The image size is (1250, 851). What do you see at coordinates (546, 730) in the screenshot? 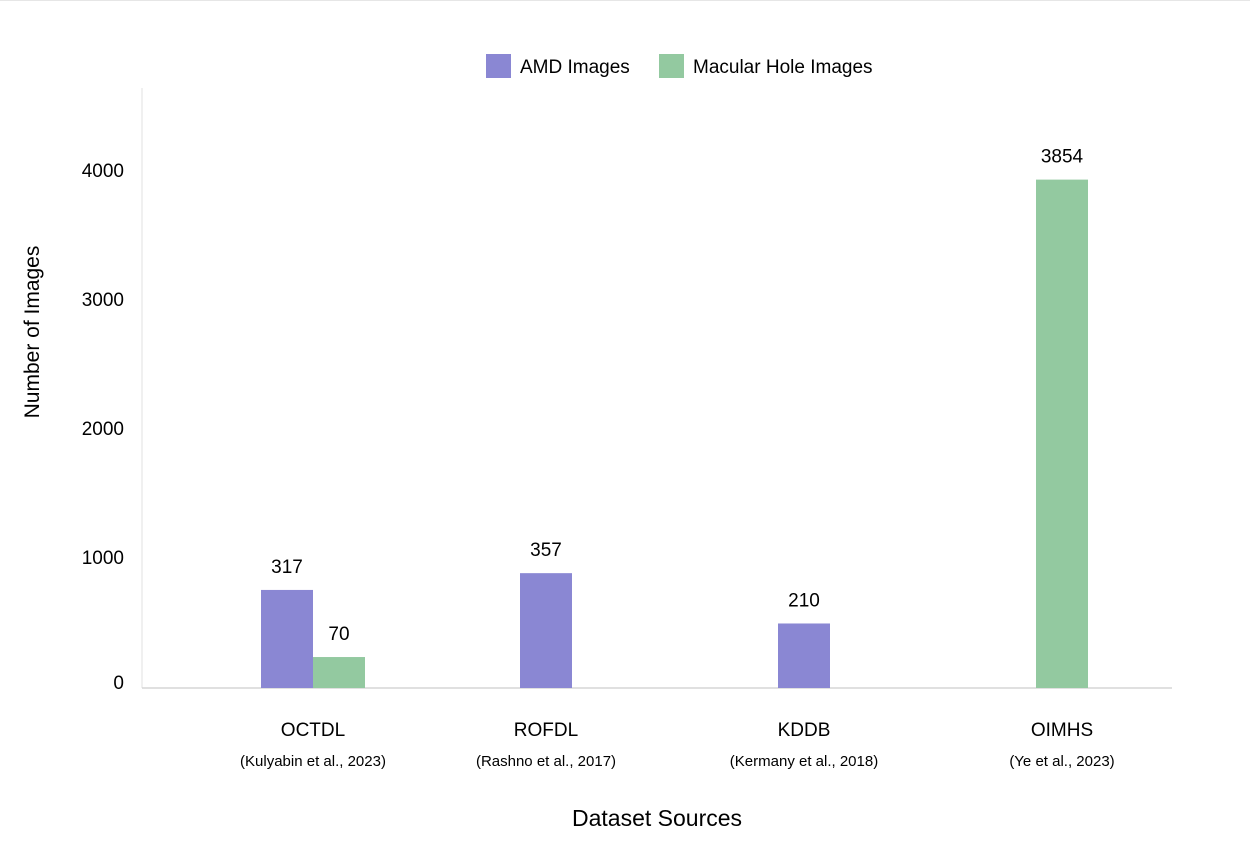
I see `x-tick-label: ROFDL` at bounding box center [546, 730].